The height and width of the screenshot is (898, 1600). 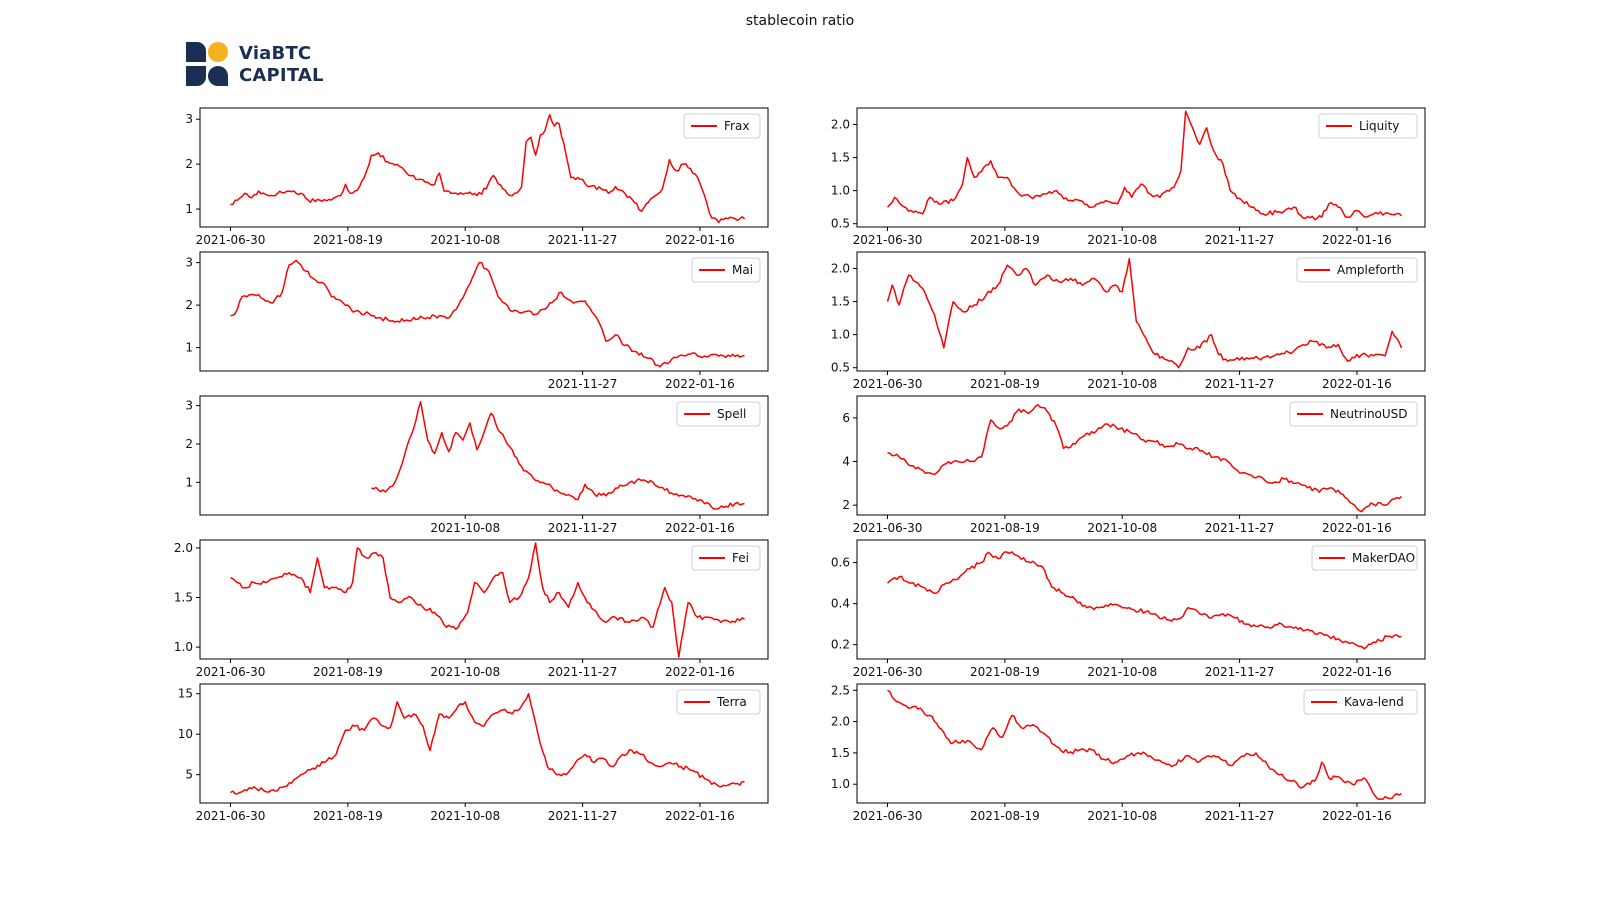 I want to click on legend: Ampleforth, so click(x=1357, y=270).